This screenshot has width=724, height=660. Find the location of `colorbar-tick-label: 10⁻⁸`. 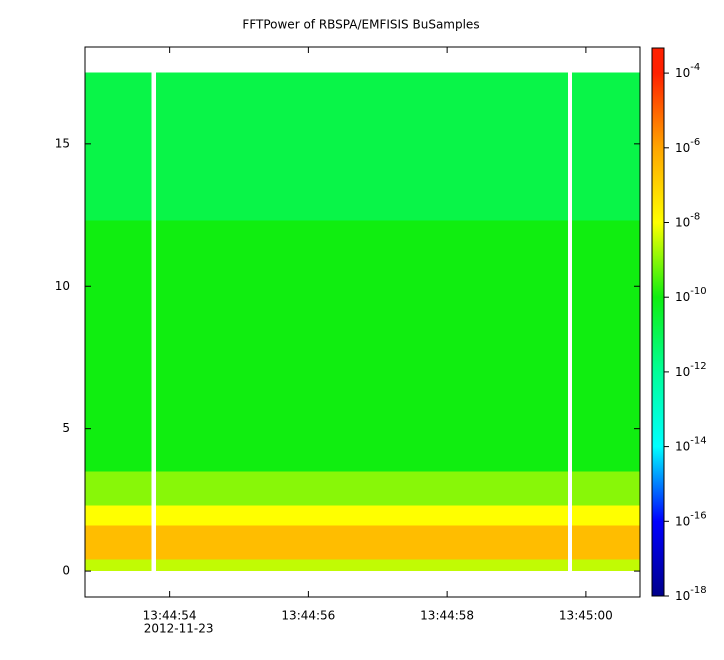

colorbar-tick-label: 10⁻⁸ is located at coordinates (687, 221).